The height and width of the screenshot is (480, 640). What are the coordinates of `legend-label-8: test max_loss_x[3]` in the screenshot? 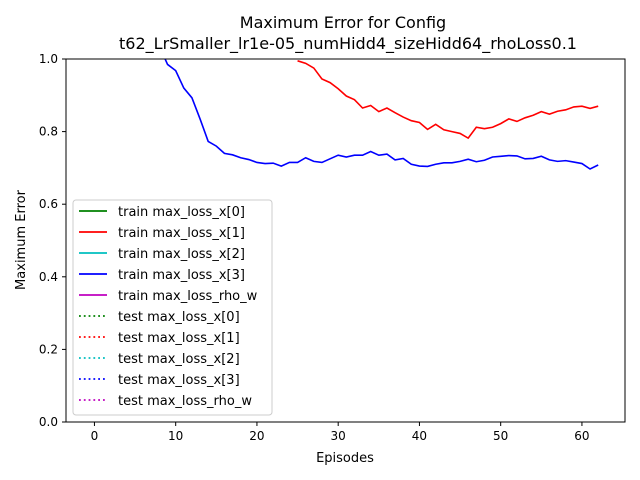 It's located at (179, 380).